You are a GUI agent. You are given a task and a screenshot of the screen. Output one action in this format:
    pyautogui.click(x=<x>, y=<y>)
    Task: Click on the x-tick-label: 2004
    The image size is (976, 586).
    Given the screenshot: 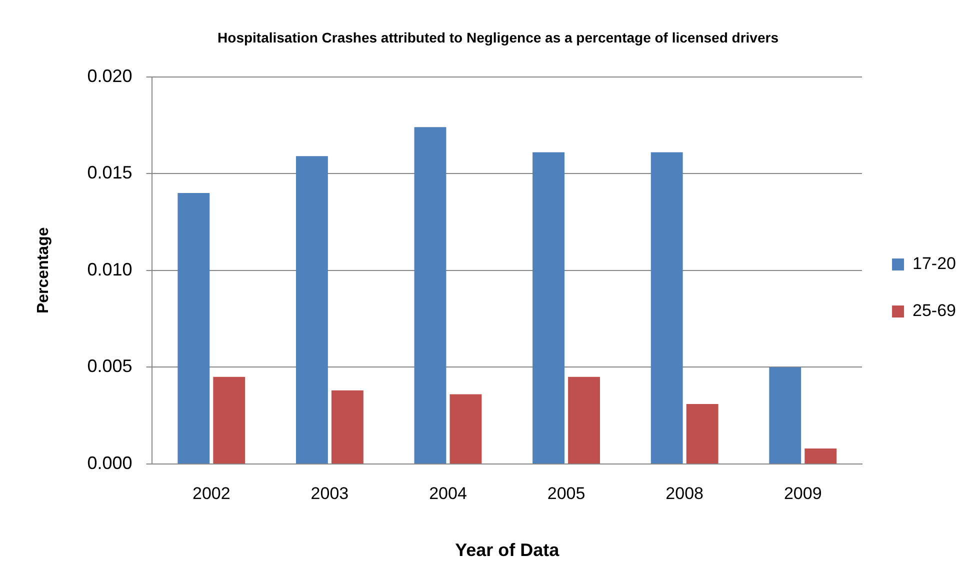 What is the action you would take?
    pyautogui.click(x=448, y=493)
    